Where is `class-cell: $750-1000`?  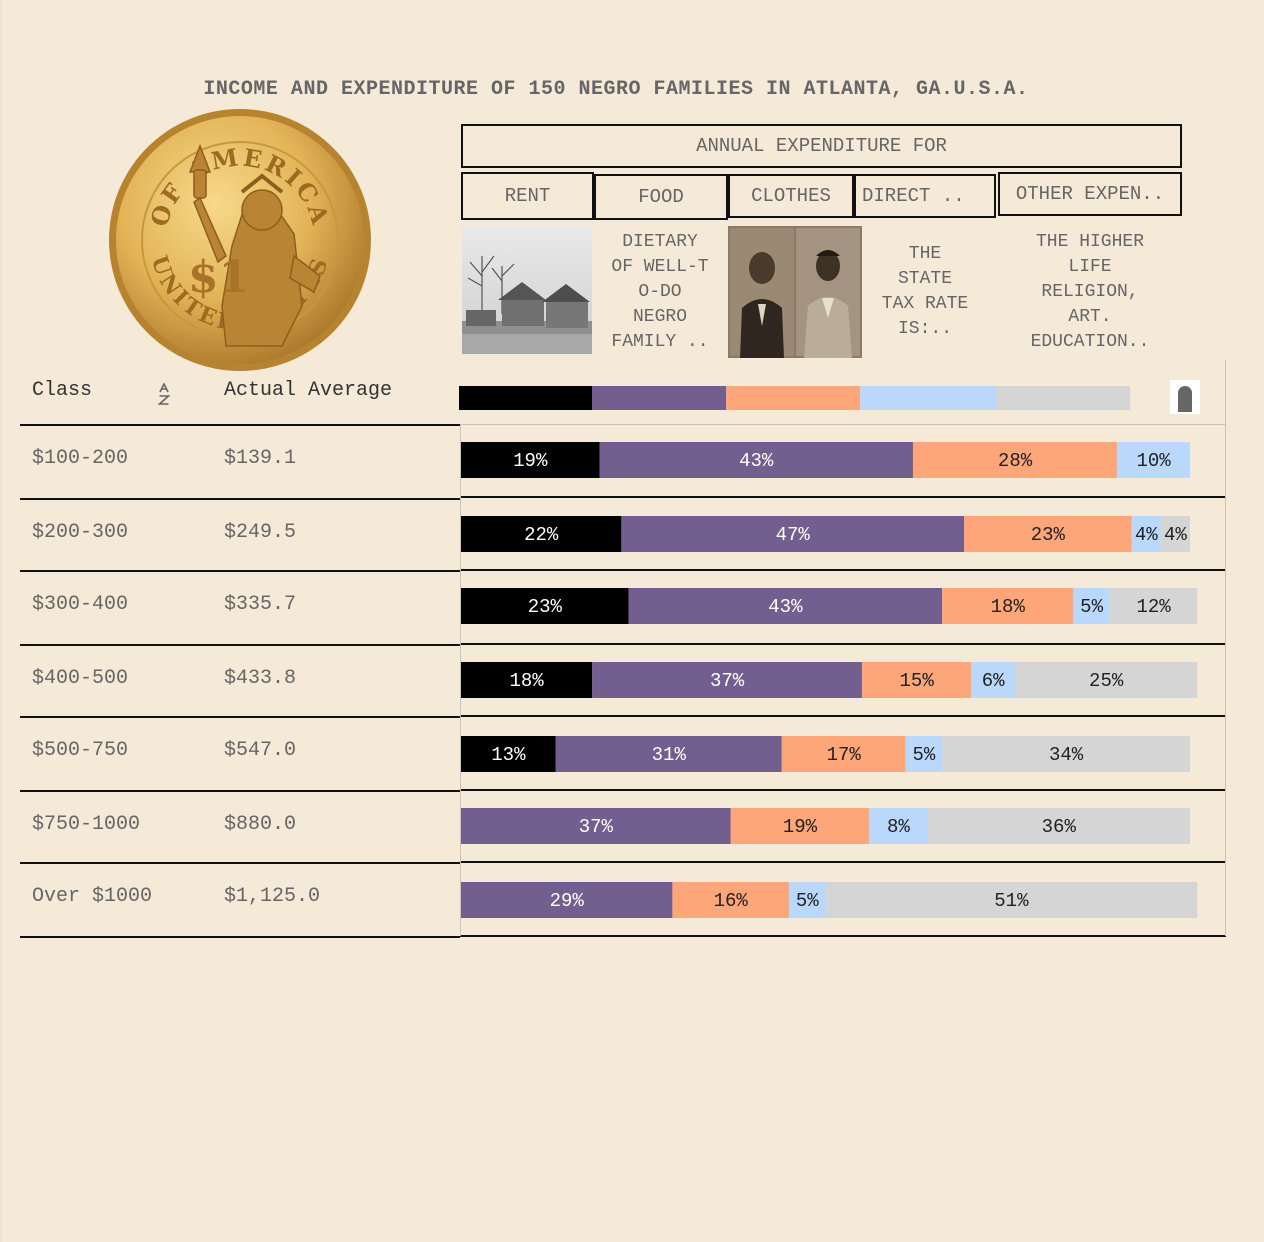 class-cell: $750-1000 is located at coordinates (86, 824).